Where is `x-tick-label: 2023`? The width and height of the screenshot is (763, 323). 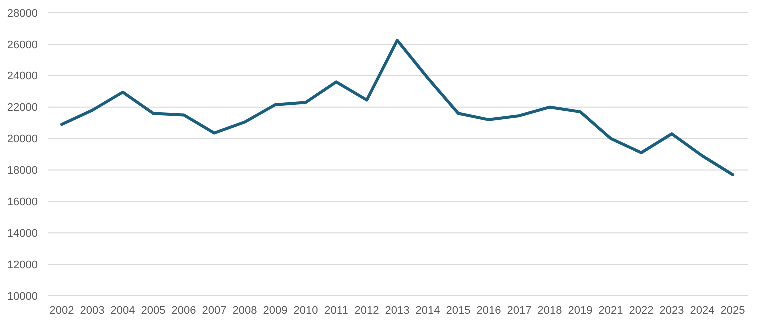 x-tick-label: 2023 is located at coordinates (672, 311).